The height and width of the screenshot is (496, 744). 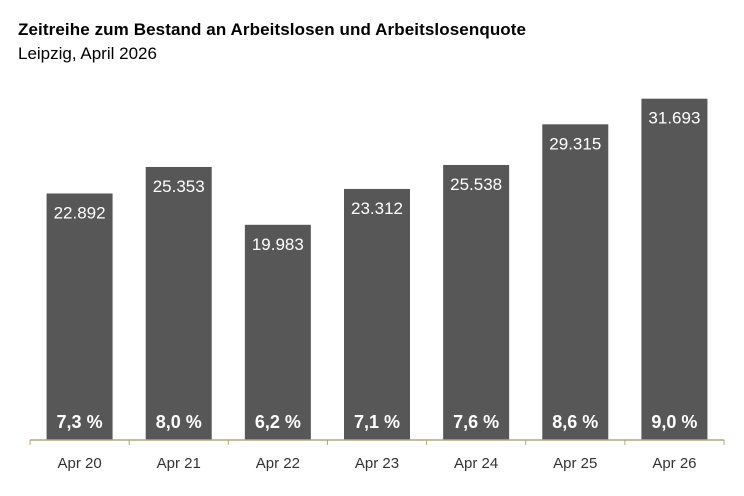 What do you see at coordinates (377, 442) in the screenshot?
I see `x-axis` at bounding box center [377, 442].